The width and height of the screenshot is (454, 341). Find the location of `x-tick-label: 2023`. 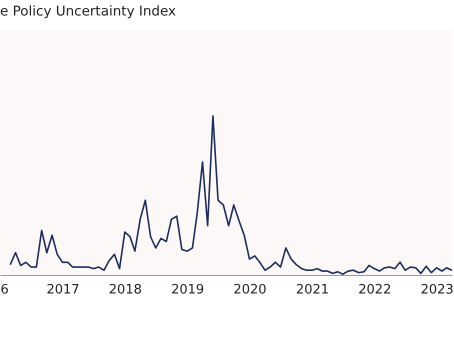

x-tick-label: 2023 is located at coordinates (437, 290).